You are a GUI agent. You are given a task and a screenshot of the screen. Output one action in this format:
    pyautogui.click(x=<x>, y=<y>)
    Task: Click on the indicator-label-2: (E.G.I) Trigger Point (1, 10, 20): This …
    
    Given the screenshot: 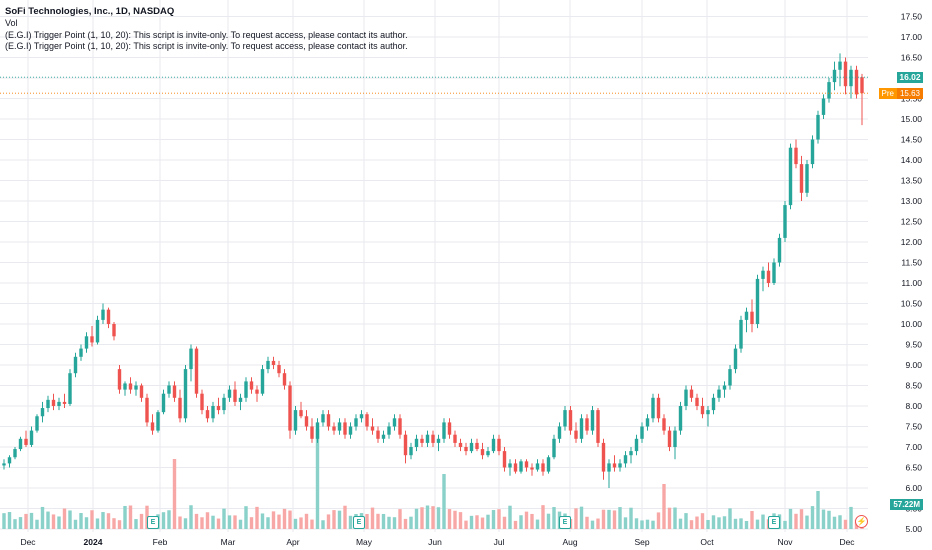 What is the action you would take?
    pyautogui.click(x=206, y=46)
    